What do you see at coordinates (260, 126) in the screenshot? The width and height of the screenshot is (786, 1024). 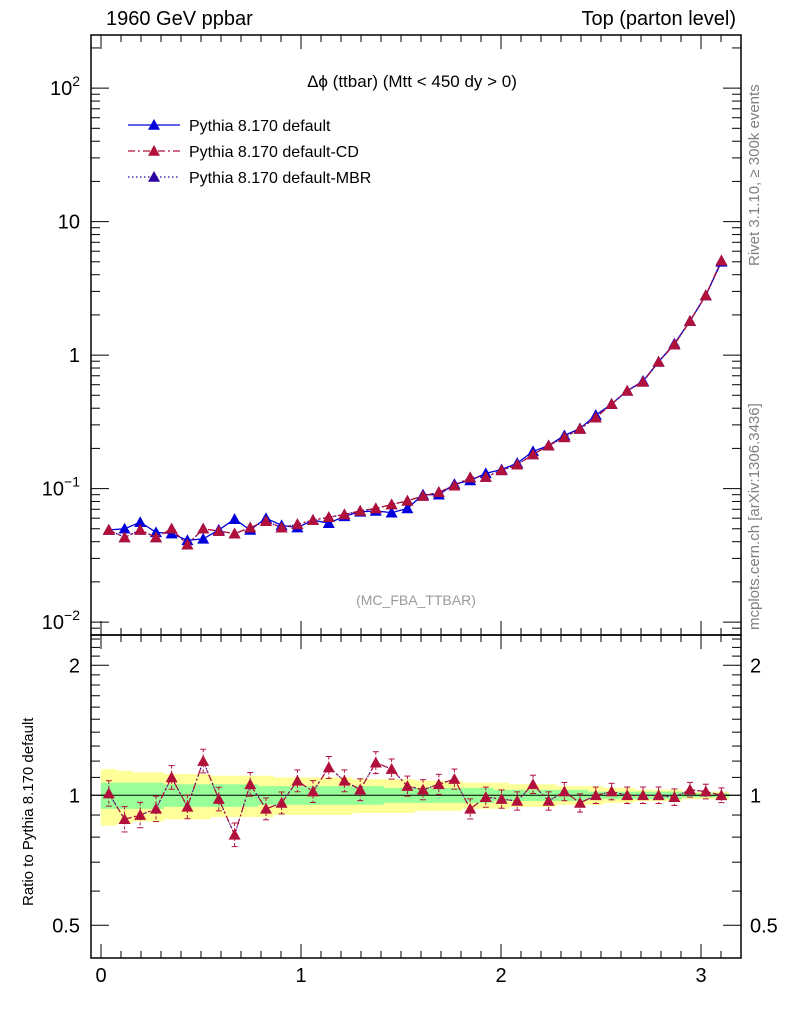 I see `legend-label-0: Pythia 8.170 default` at bounding box center [260, 126].